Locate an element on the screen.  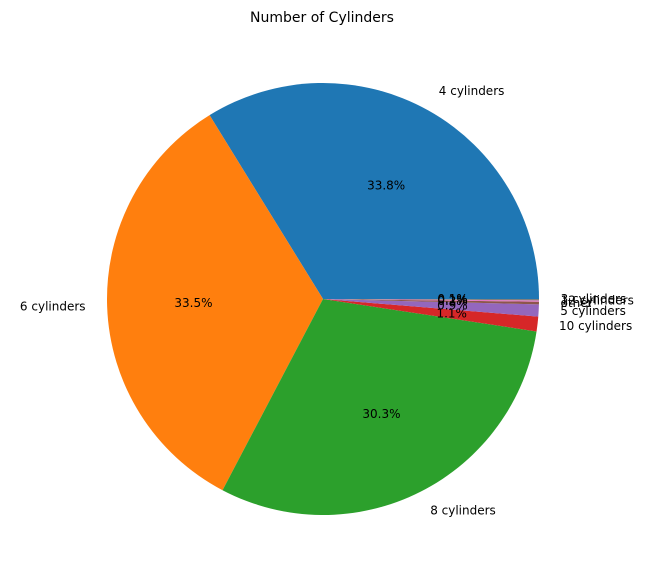
chart-title: Number of Cylinders is located at coordinates (322, 18).